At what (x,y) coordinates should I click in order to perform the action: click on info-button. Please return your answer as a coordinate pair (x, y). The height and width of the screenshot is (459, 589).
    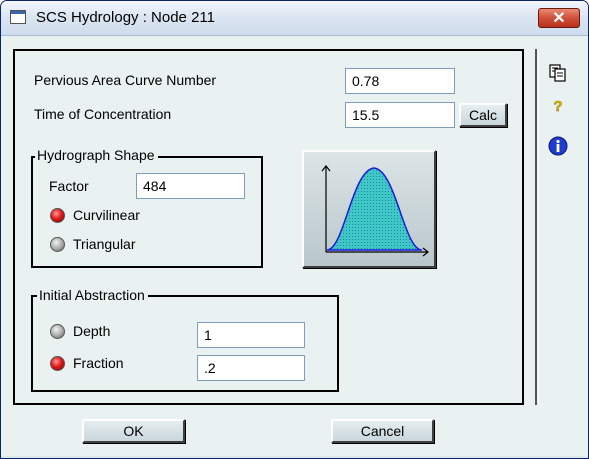
    Looking at the image, I should click on (558, 147).